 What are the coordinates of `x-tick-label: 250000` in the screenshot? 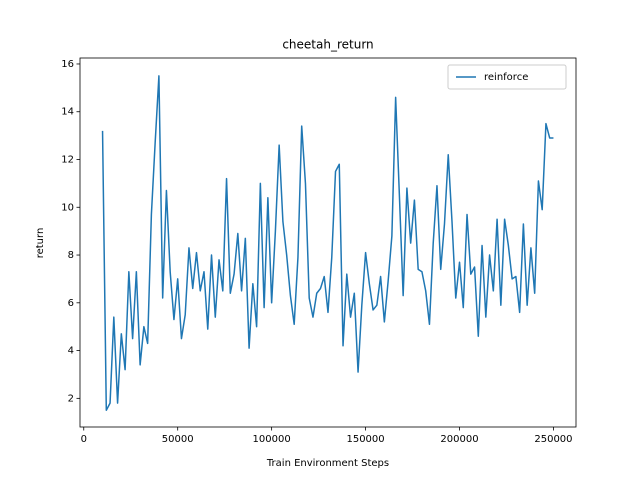 It's located at (553, 439).